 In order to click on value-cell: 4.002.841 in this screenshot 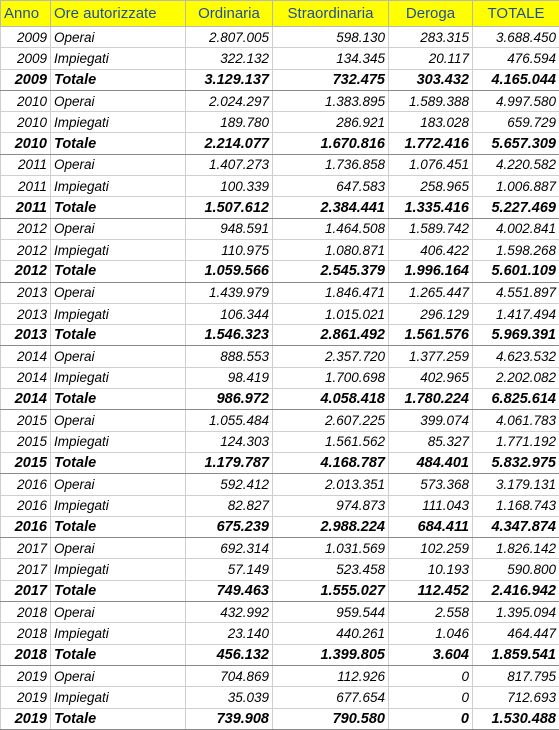, I will do `click(516, 228)`.